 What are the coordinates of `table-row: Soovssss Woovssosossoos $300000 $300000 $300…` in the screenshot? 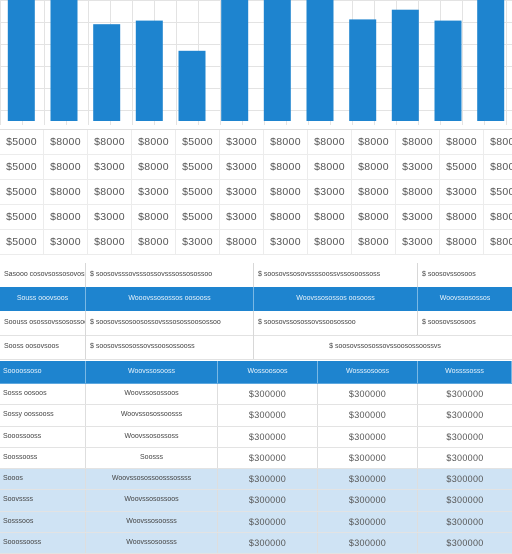 It's located at (256, 501).